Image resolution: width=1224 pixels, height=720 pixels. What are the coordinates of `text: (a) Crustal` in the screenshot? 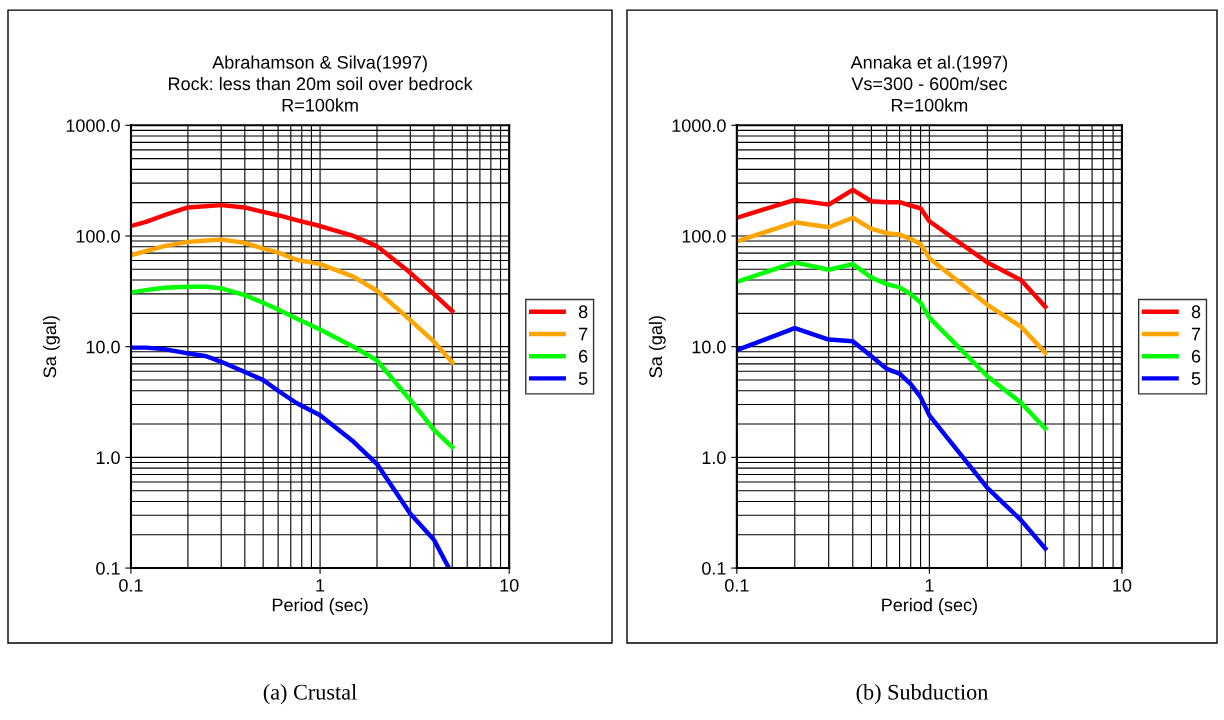 It's located at (310, 694).